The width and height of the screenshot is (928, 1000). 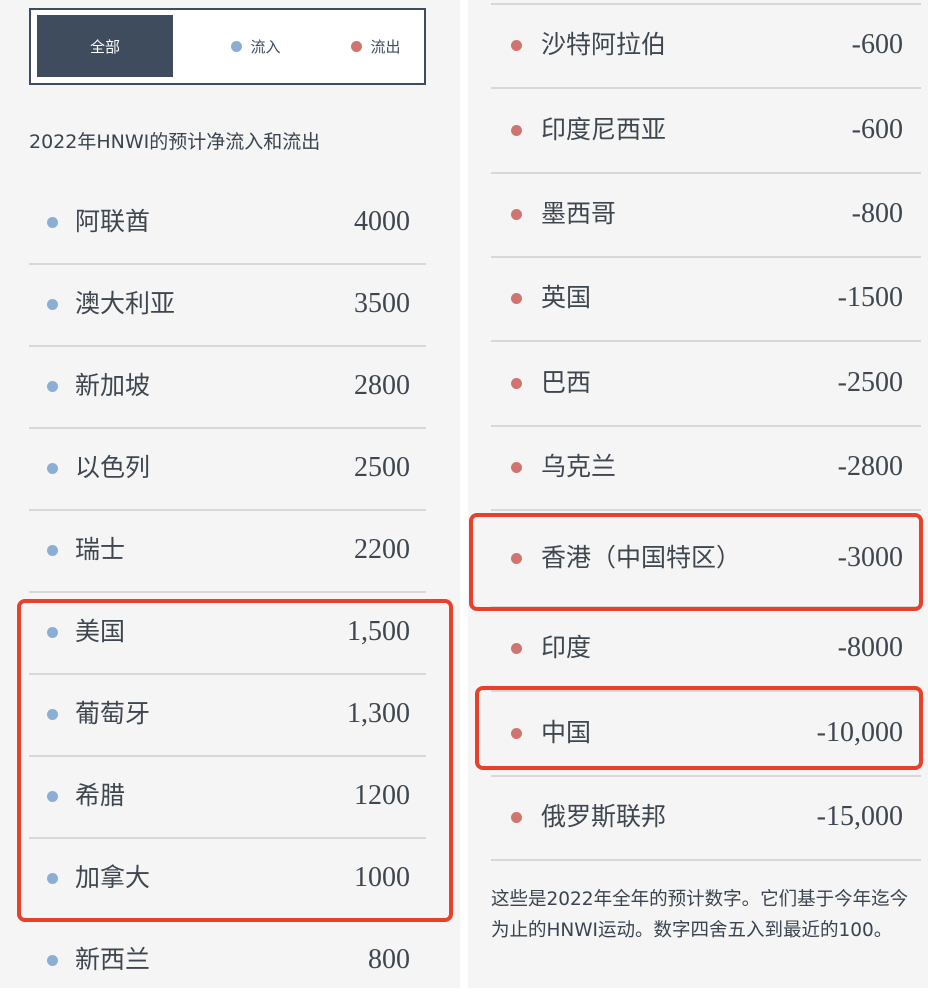 I want to click on net-flow-value: 1,300, so click(x=378, y=713).